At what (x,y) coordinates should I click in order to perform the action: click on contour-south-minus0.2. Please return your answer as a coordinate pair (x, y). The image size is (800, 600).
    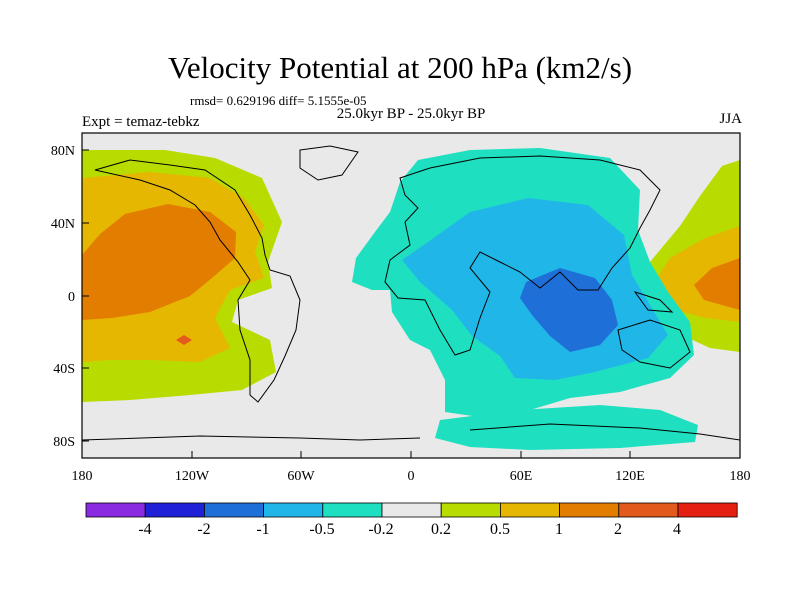
    Looking at the image, I should click on (566, 427).